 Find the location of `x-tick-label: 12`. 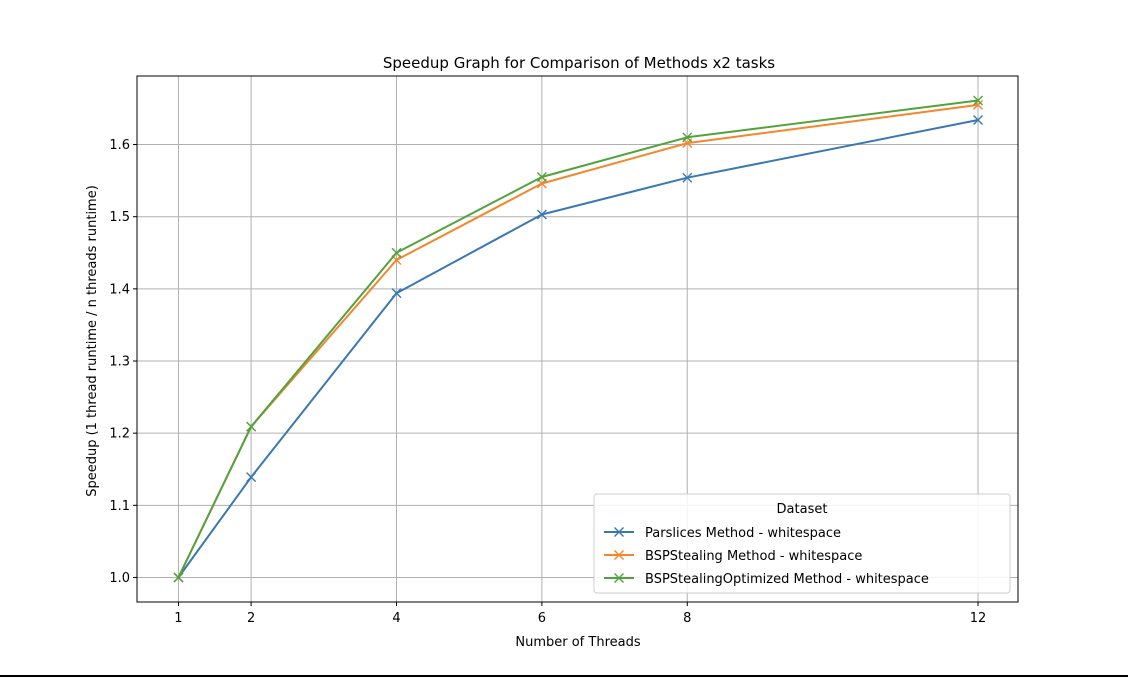

x-tick-label: 12 is located at coordinates (978, 618).